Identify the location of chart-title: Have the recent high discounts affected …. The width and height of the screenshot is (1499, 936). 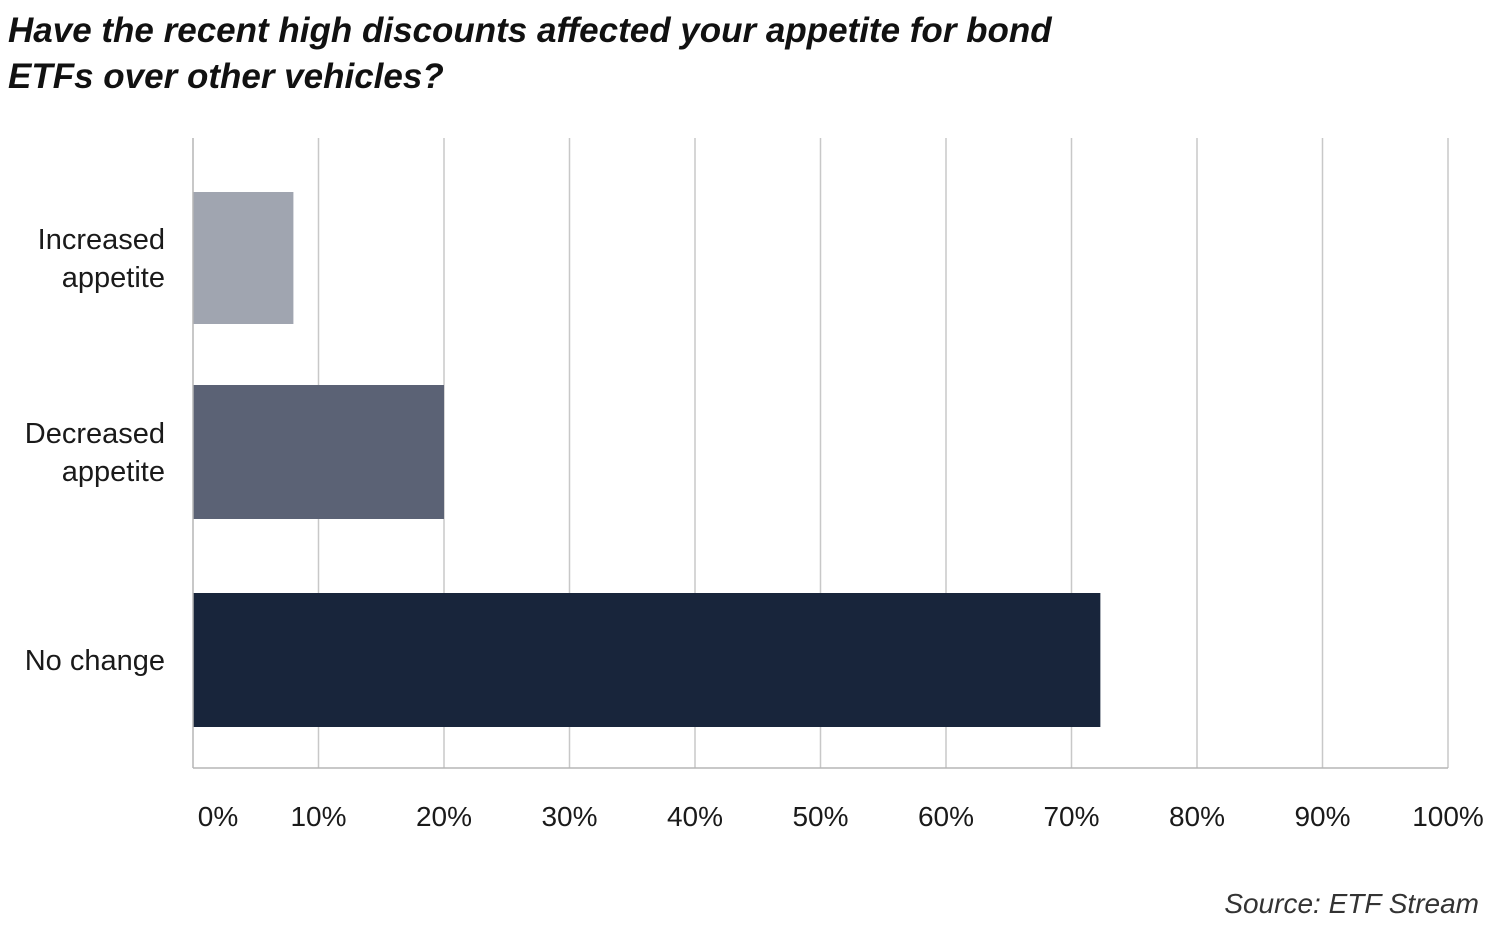
(530, 53).